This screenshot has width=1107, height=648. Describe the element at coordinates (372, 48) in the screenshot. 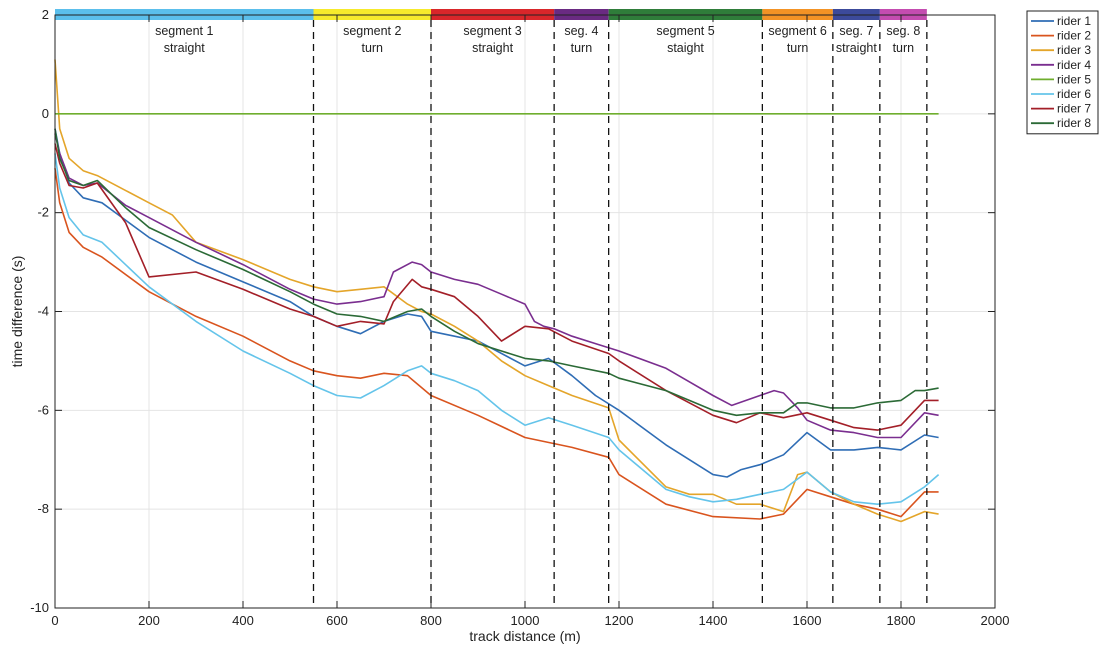

I see `segment-sublabel-2: turn` at that location.